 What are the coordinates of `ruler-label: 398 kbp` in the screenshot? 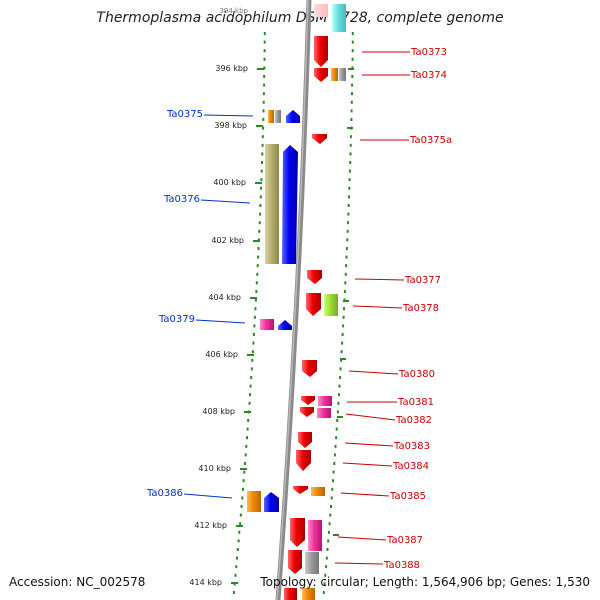 It's located at (230, 125).